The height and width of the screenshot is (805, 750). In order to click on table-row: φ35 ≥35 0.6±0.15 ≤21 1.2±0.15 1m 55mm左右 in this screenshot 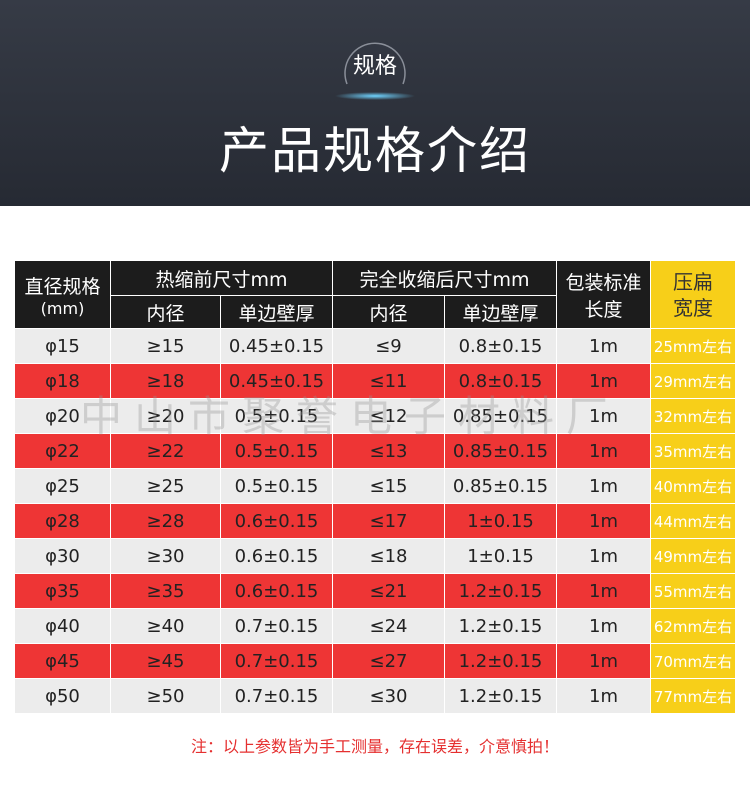, I will do `click(375, 591)`.